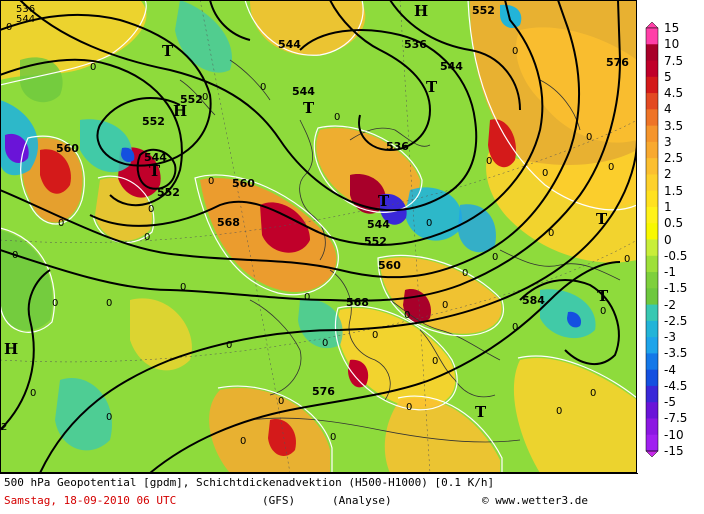 The width and height of the screenshot is (704, 514). Describe the element at coordinates (674, 93) in the screenshot. I see `legend-tick-label: 4.5` at that location.